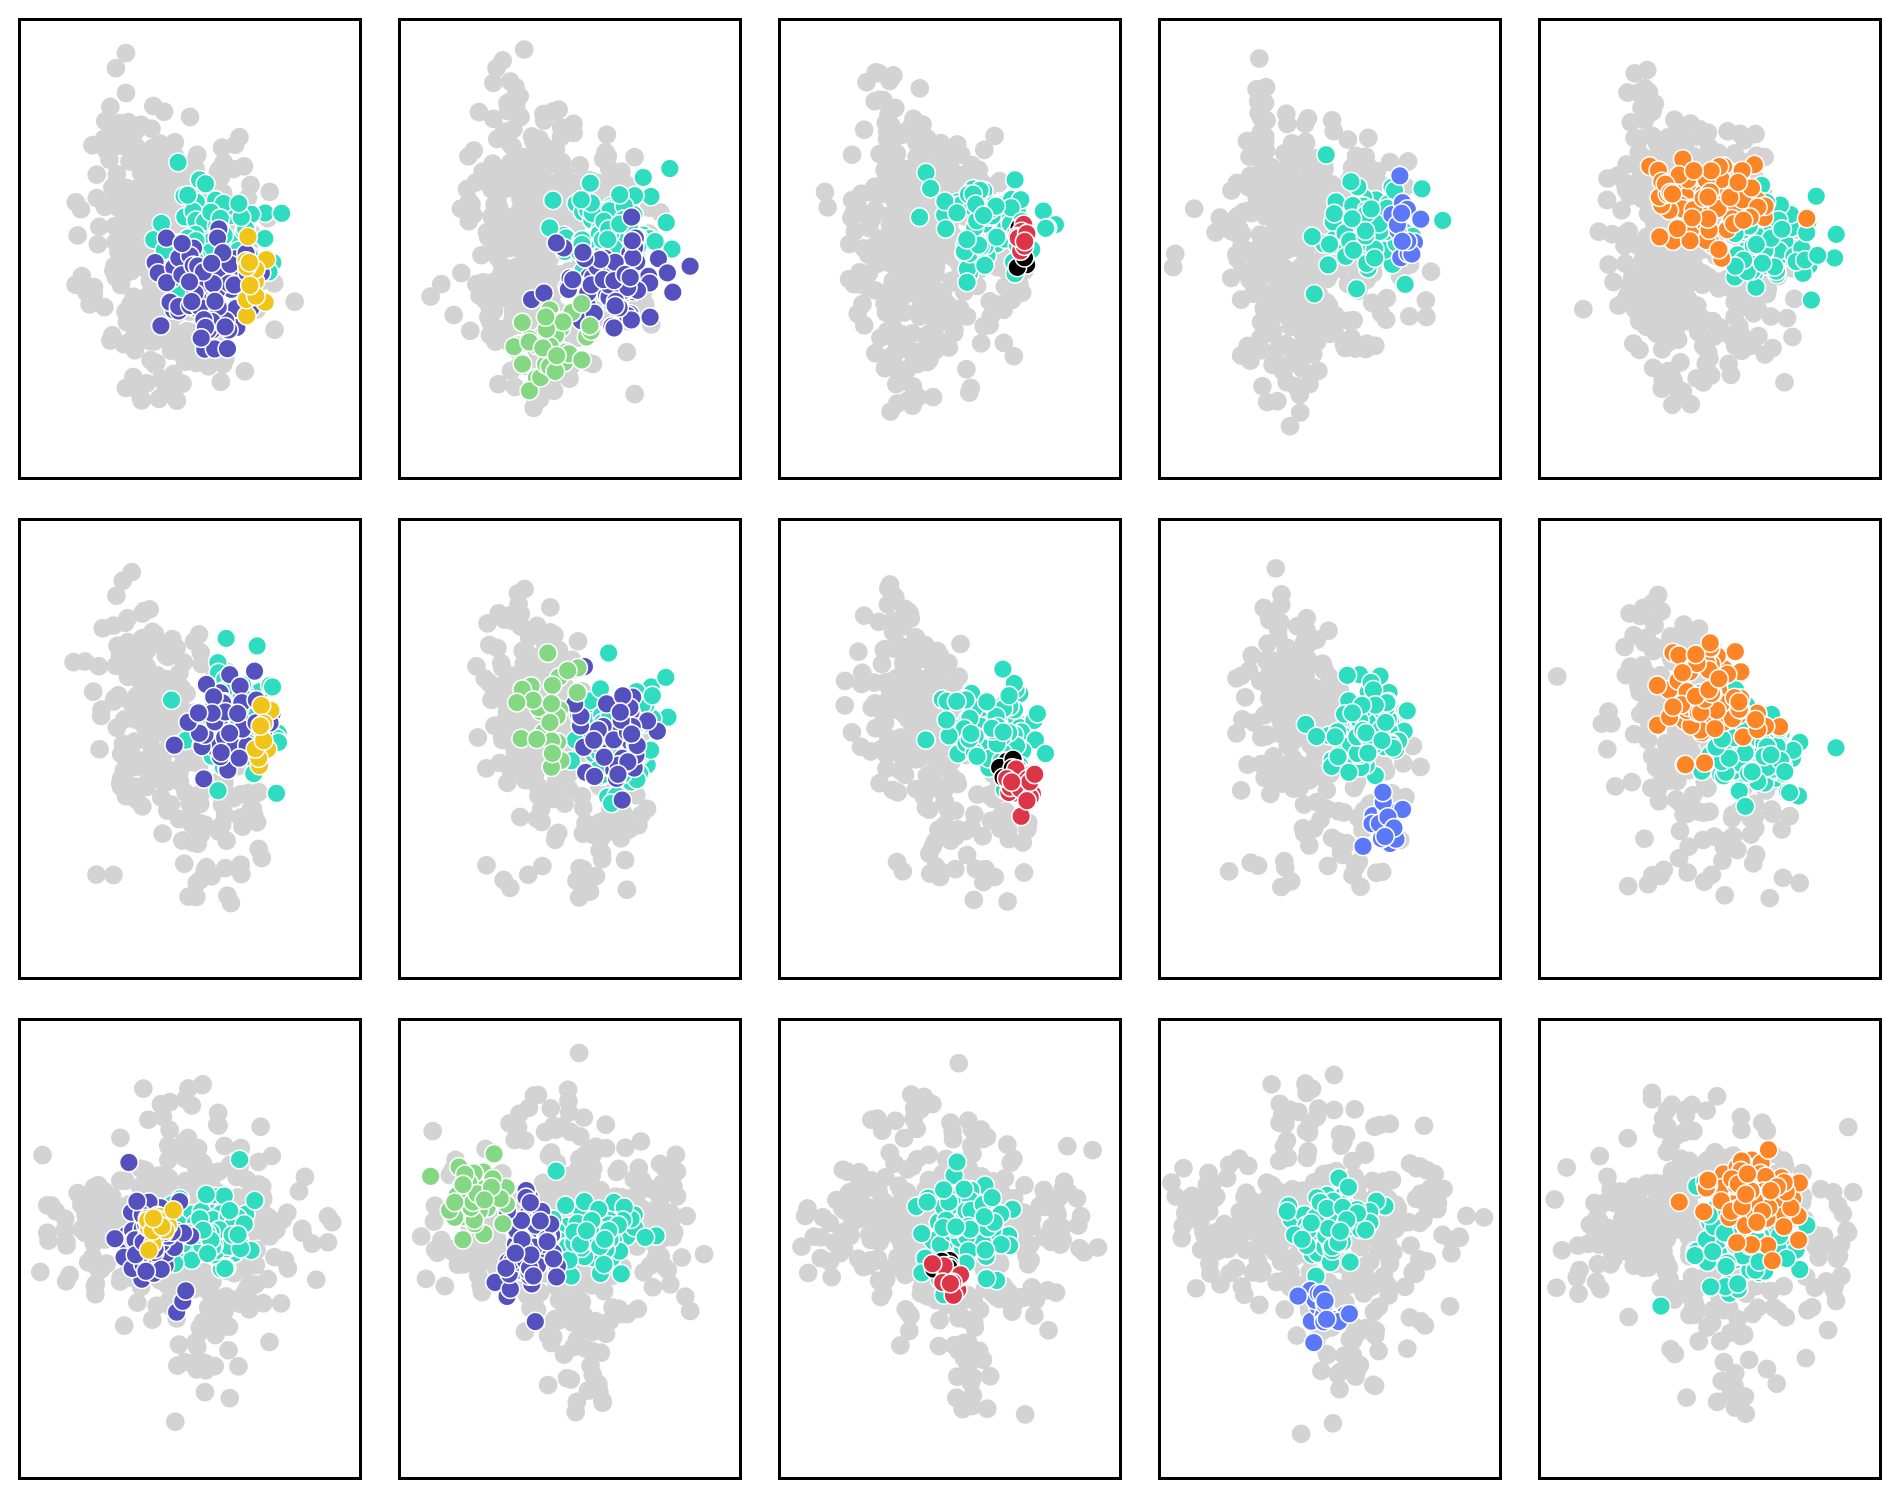  What do you see at coordinates (1406, 216) in the screenshot?
I see `blue-cluster` at bounding box center [1406, 216].